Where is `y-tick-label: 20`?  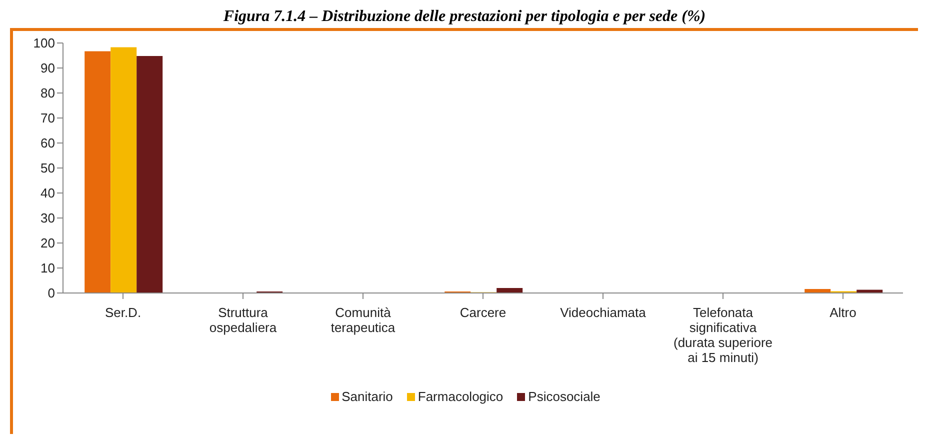 y-tick-label: 20 is located at coordinates (47, 243).